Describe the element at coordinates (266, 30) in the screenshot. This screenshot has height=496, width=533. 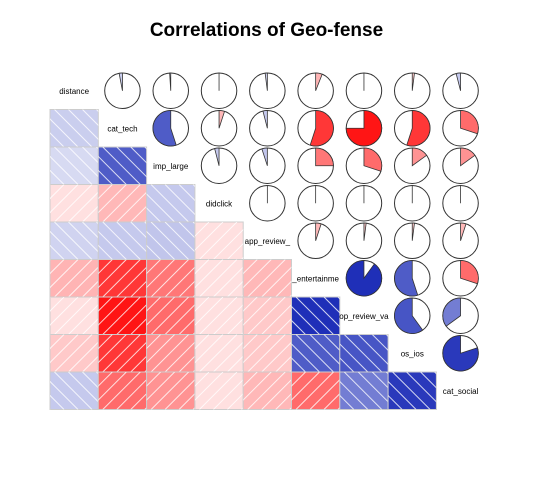
I see `chart-title: Correlations of Geo-fense` at that location.